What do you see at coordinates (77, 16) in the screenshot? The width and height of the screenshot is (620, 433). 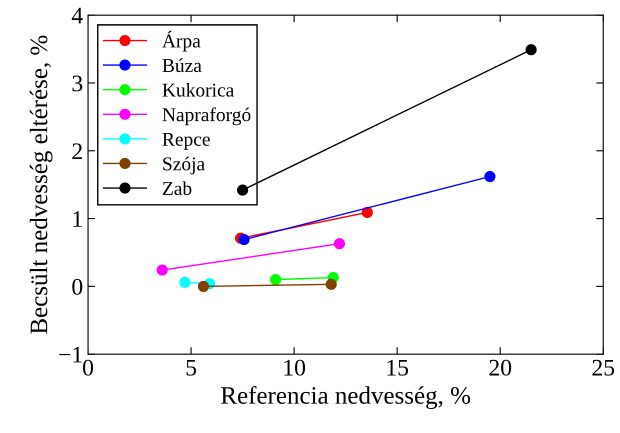 I see `y-tick-label: 4` at bounding box center [77, 16].